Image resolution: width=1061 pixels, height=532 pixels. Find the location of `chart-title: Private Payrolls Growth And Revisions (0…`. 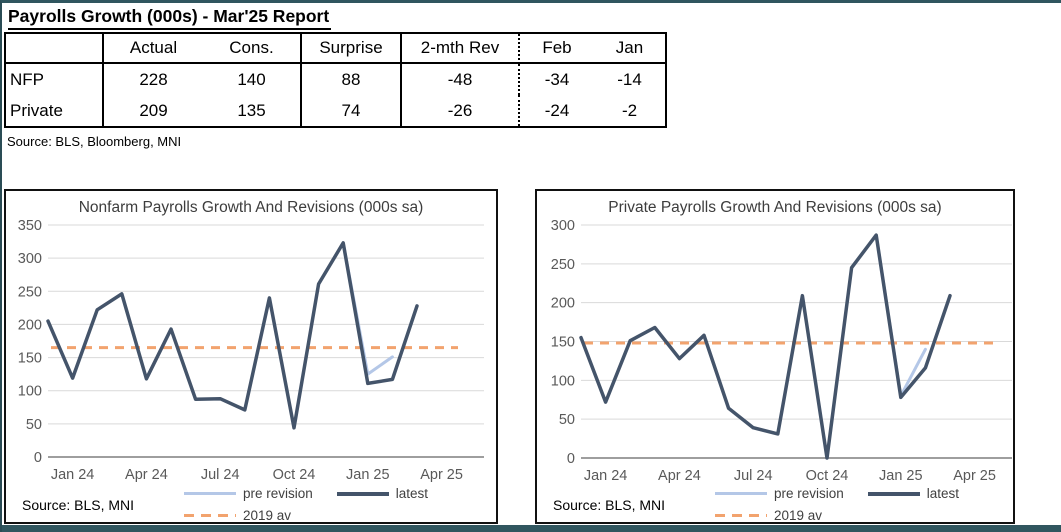

chart-title: Private Payrolls Growth And Revisions (0… is located at coordinates (775, 207).